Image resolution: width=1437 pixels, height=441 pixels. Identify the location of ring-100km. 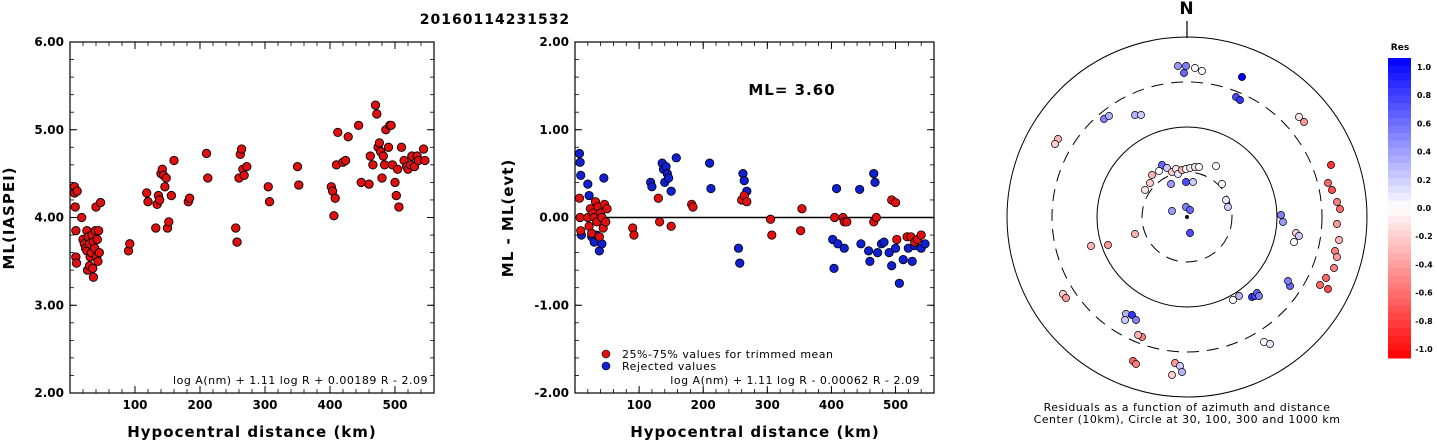
(1187, 217).